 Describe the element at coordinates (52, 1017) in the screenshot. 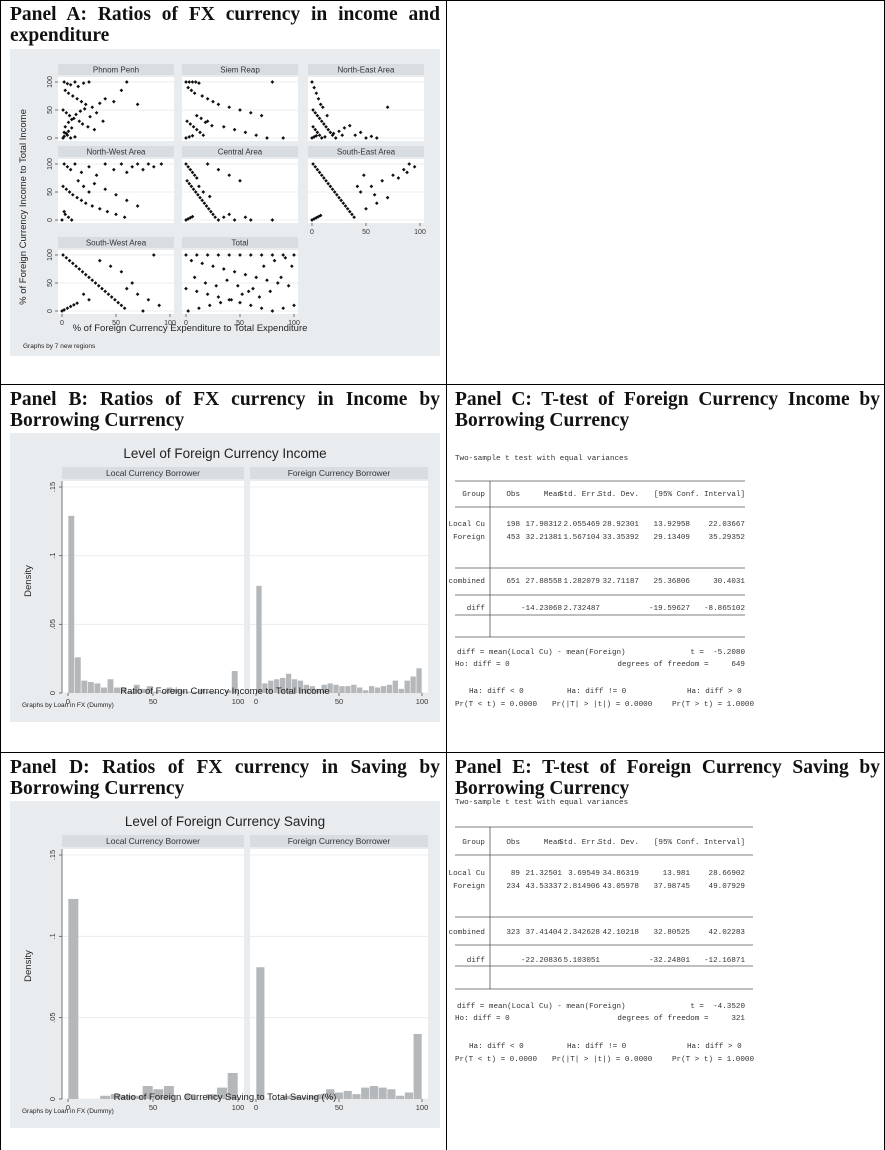

I see `y-tick-label: .05` at that location.